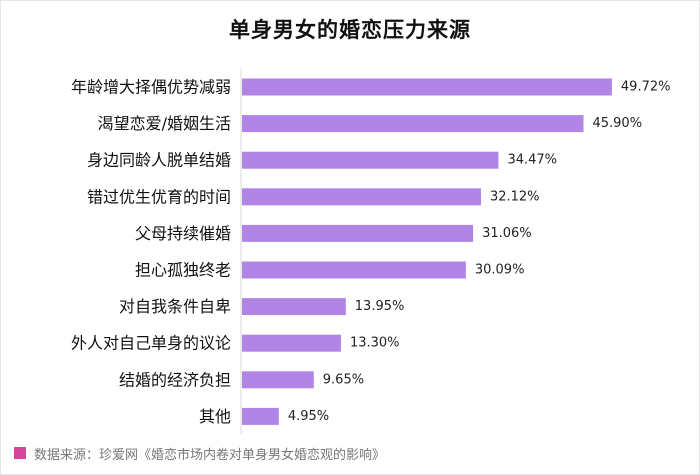  I want to click on source-text: 数据来源：珍爱网《婚恋市场内卷对单身男女婚恋观的影响》, so click(210, 455).